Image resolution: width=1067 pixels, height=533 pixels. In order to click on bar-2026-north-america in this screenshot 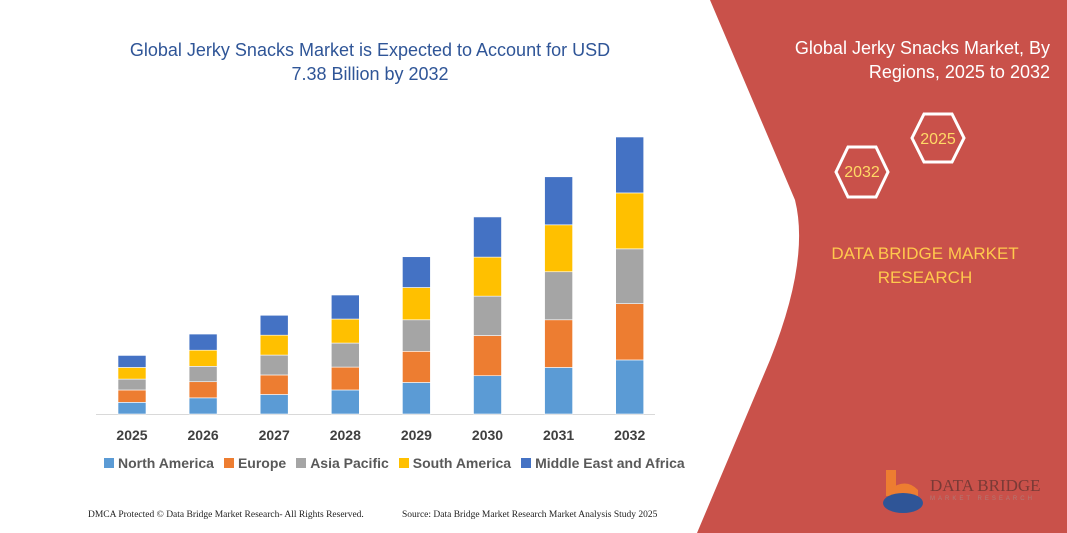, I will do `click(203, 406)`.